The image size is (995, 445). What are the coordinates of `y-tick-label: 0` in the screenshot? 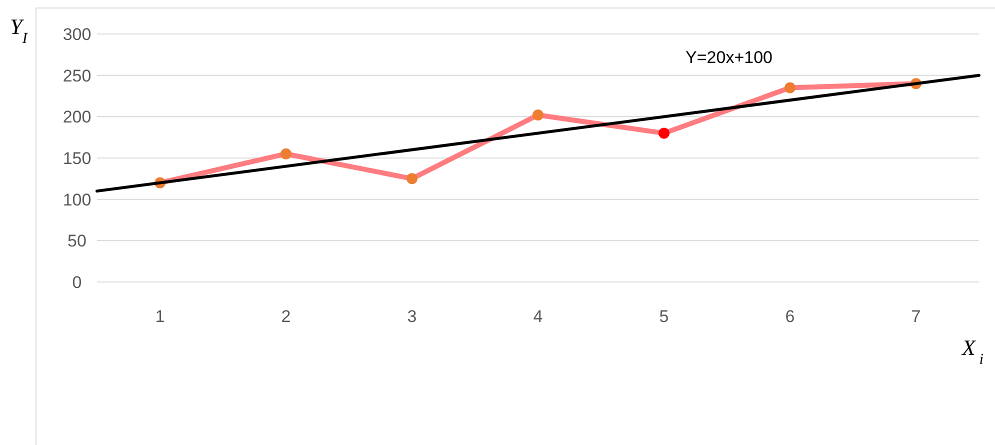 It's located at (77, 282).